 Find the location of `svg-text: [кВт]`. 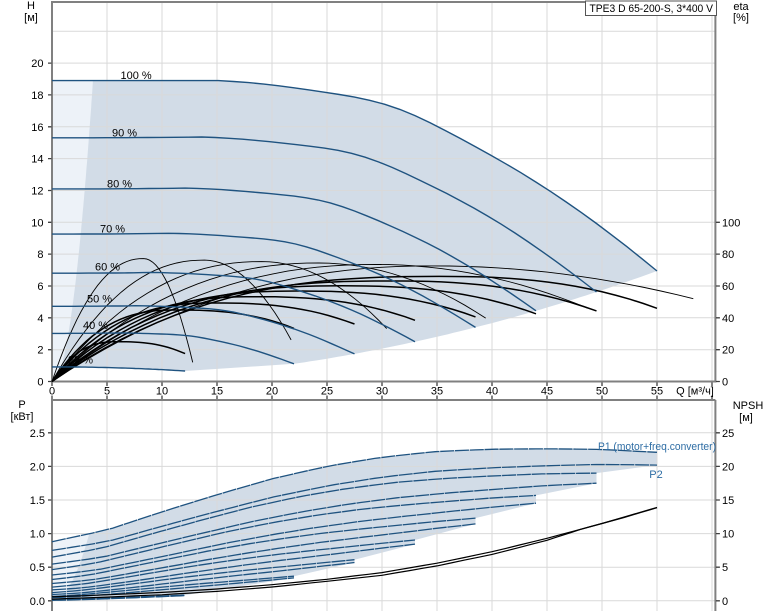

svg-text: [кВт] is located at coordinates (22, 417).